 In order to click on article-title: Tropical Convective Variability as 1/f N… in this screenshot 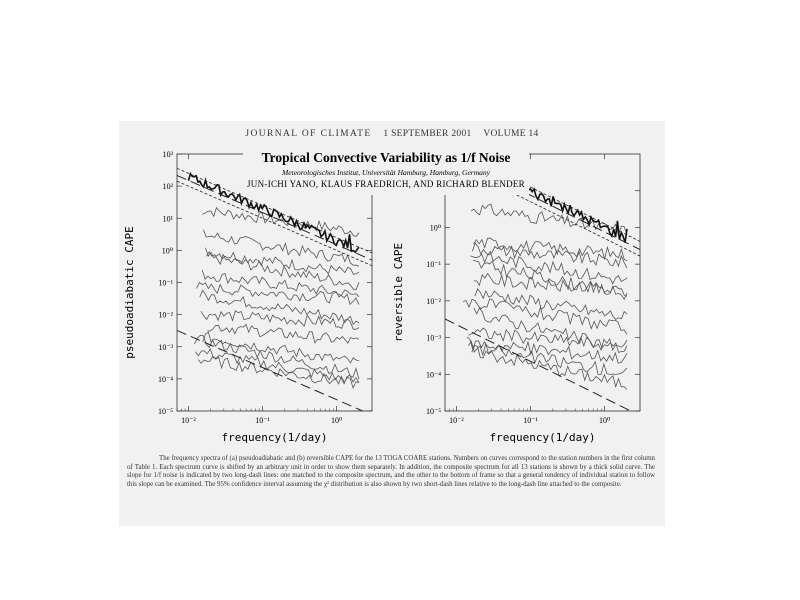, I will do `click(386, 157)`.